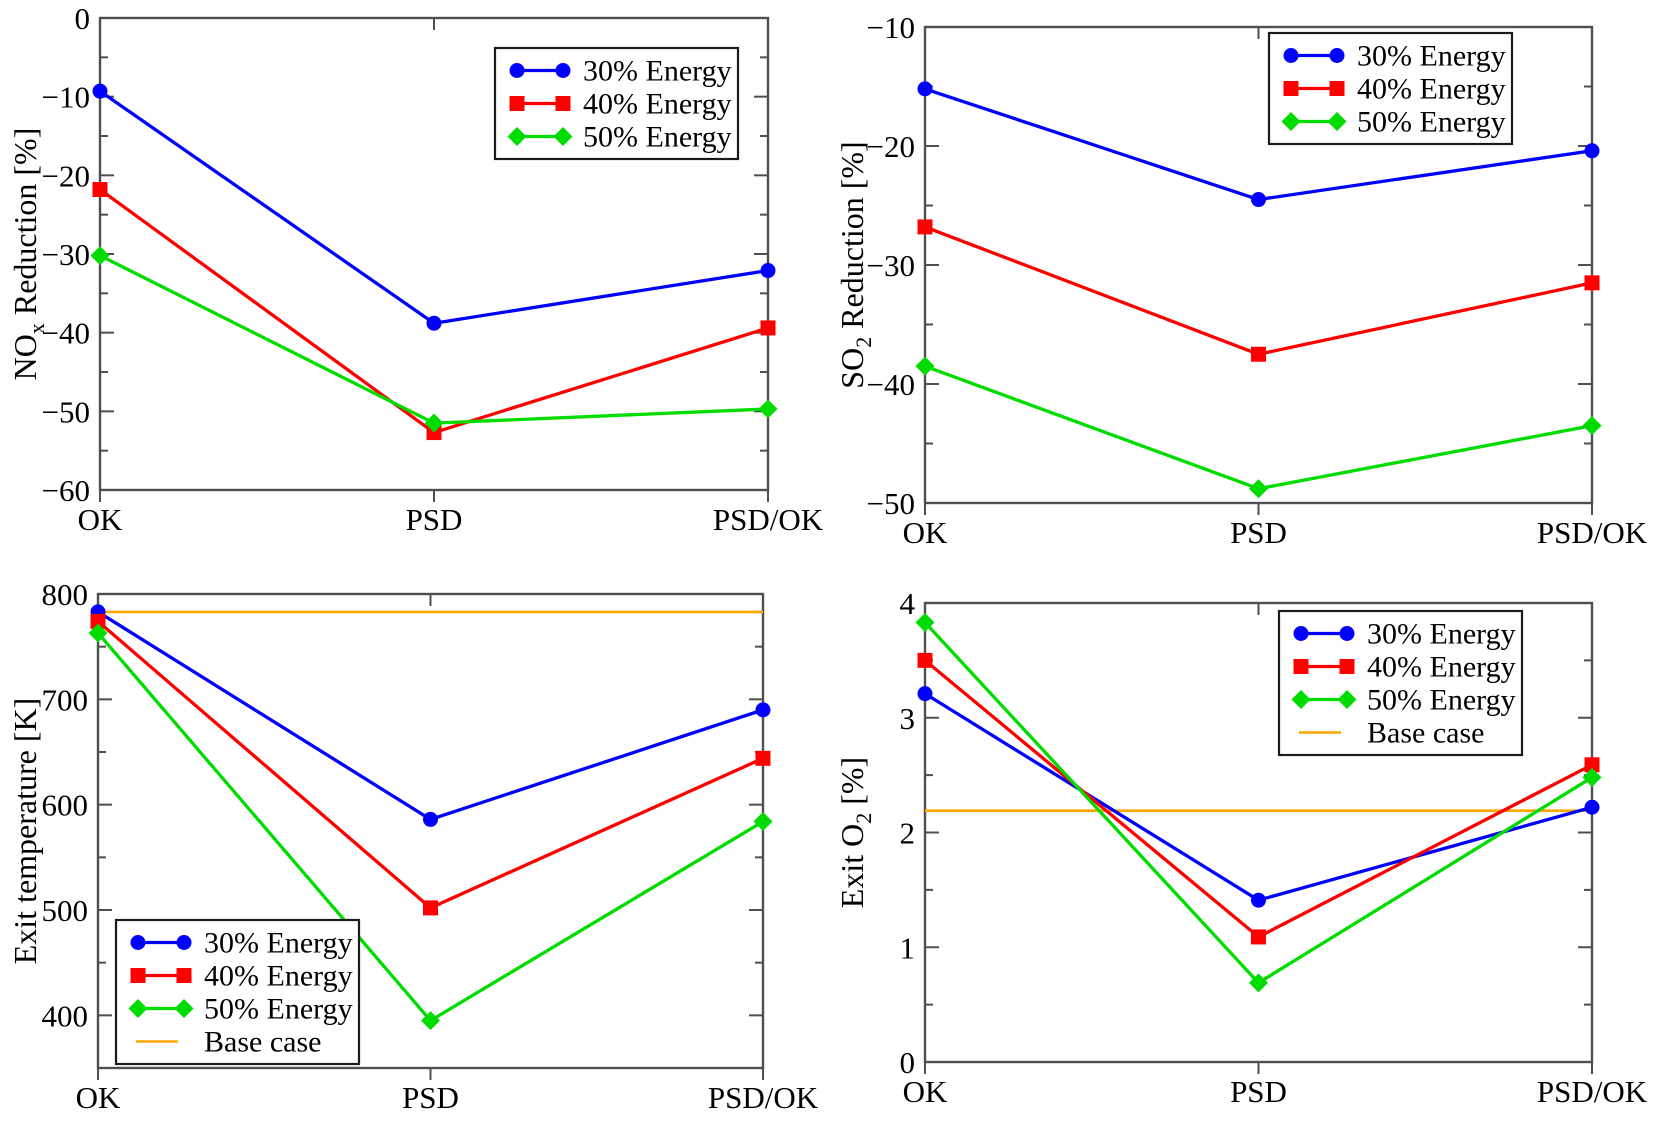 The image size is (1654, 1125). What do you see at coordinates (66, 490) in the screenshot?
I see `y-tick-label: −60` at bounding box center [66, 490].